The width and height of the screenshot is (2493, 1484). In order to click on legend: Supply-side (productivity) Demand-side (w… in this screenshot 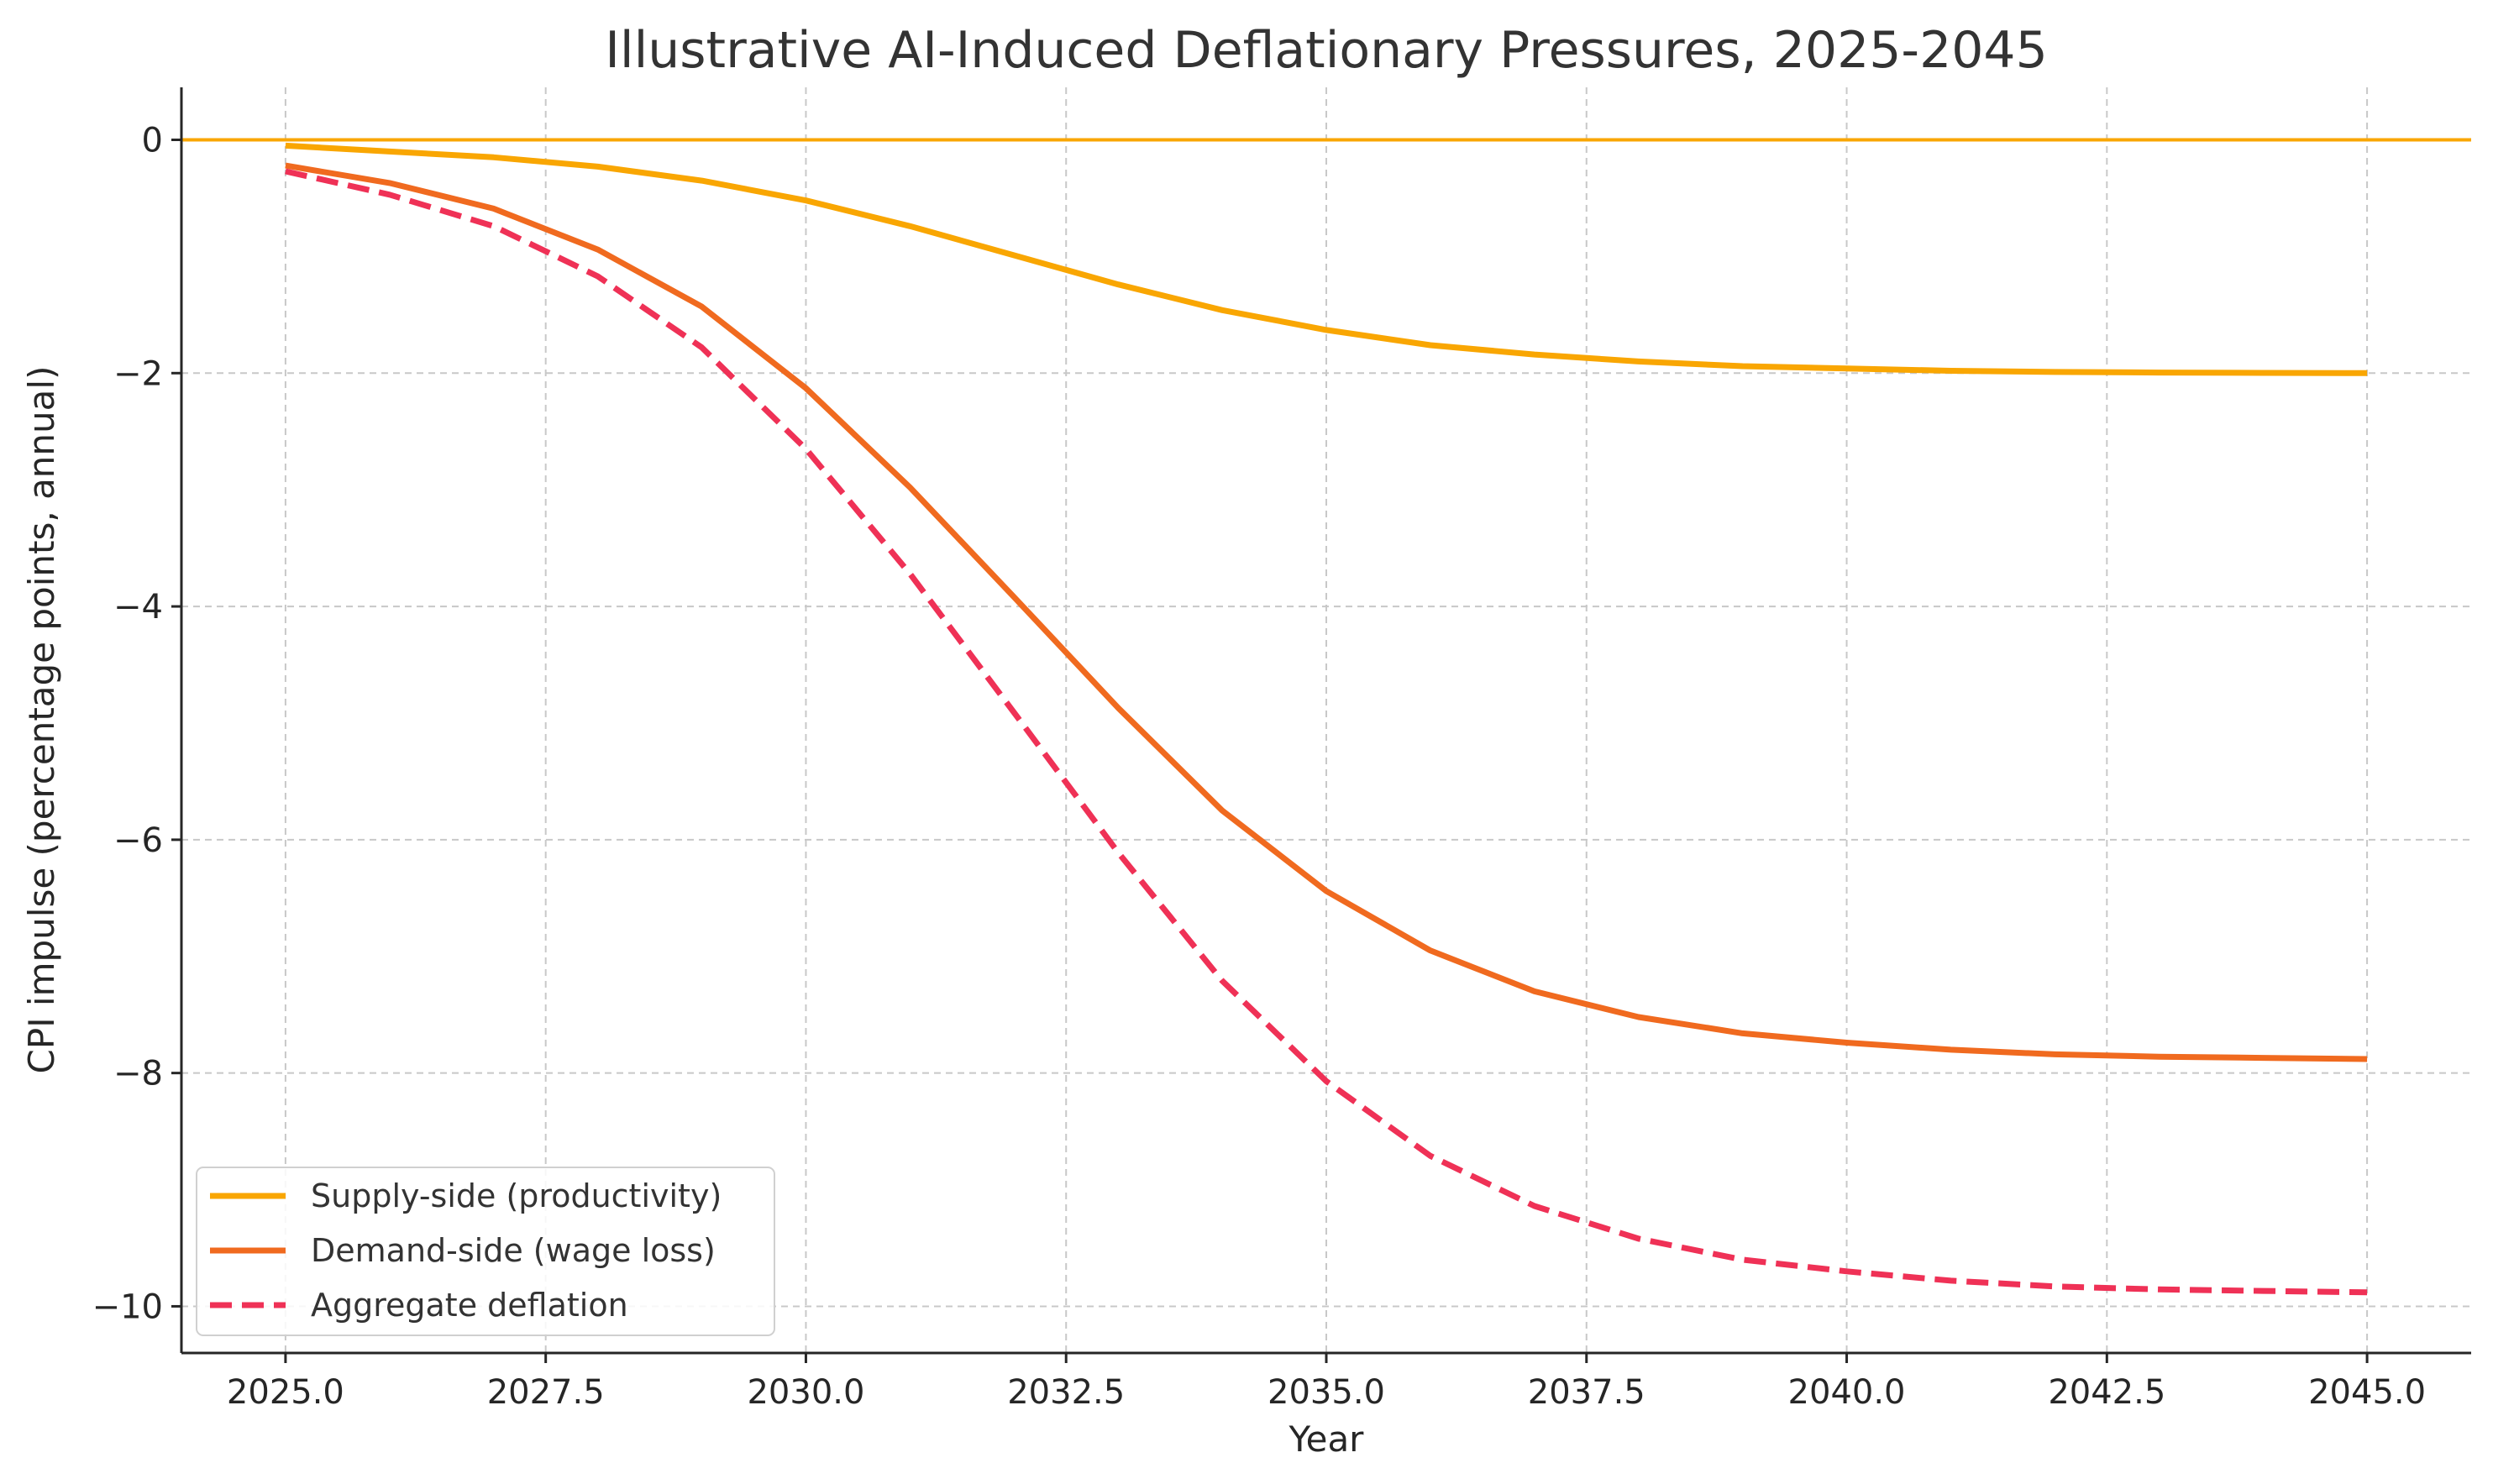, I will do `click(486, 1252)`.